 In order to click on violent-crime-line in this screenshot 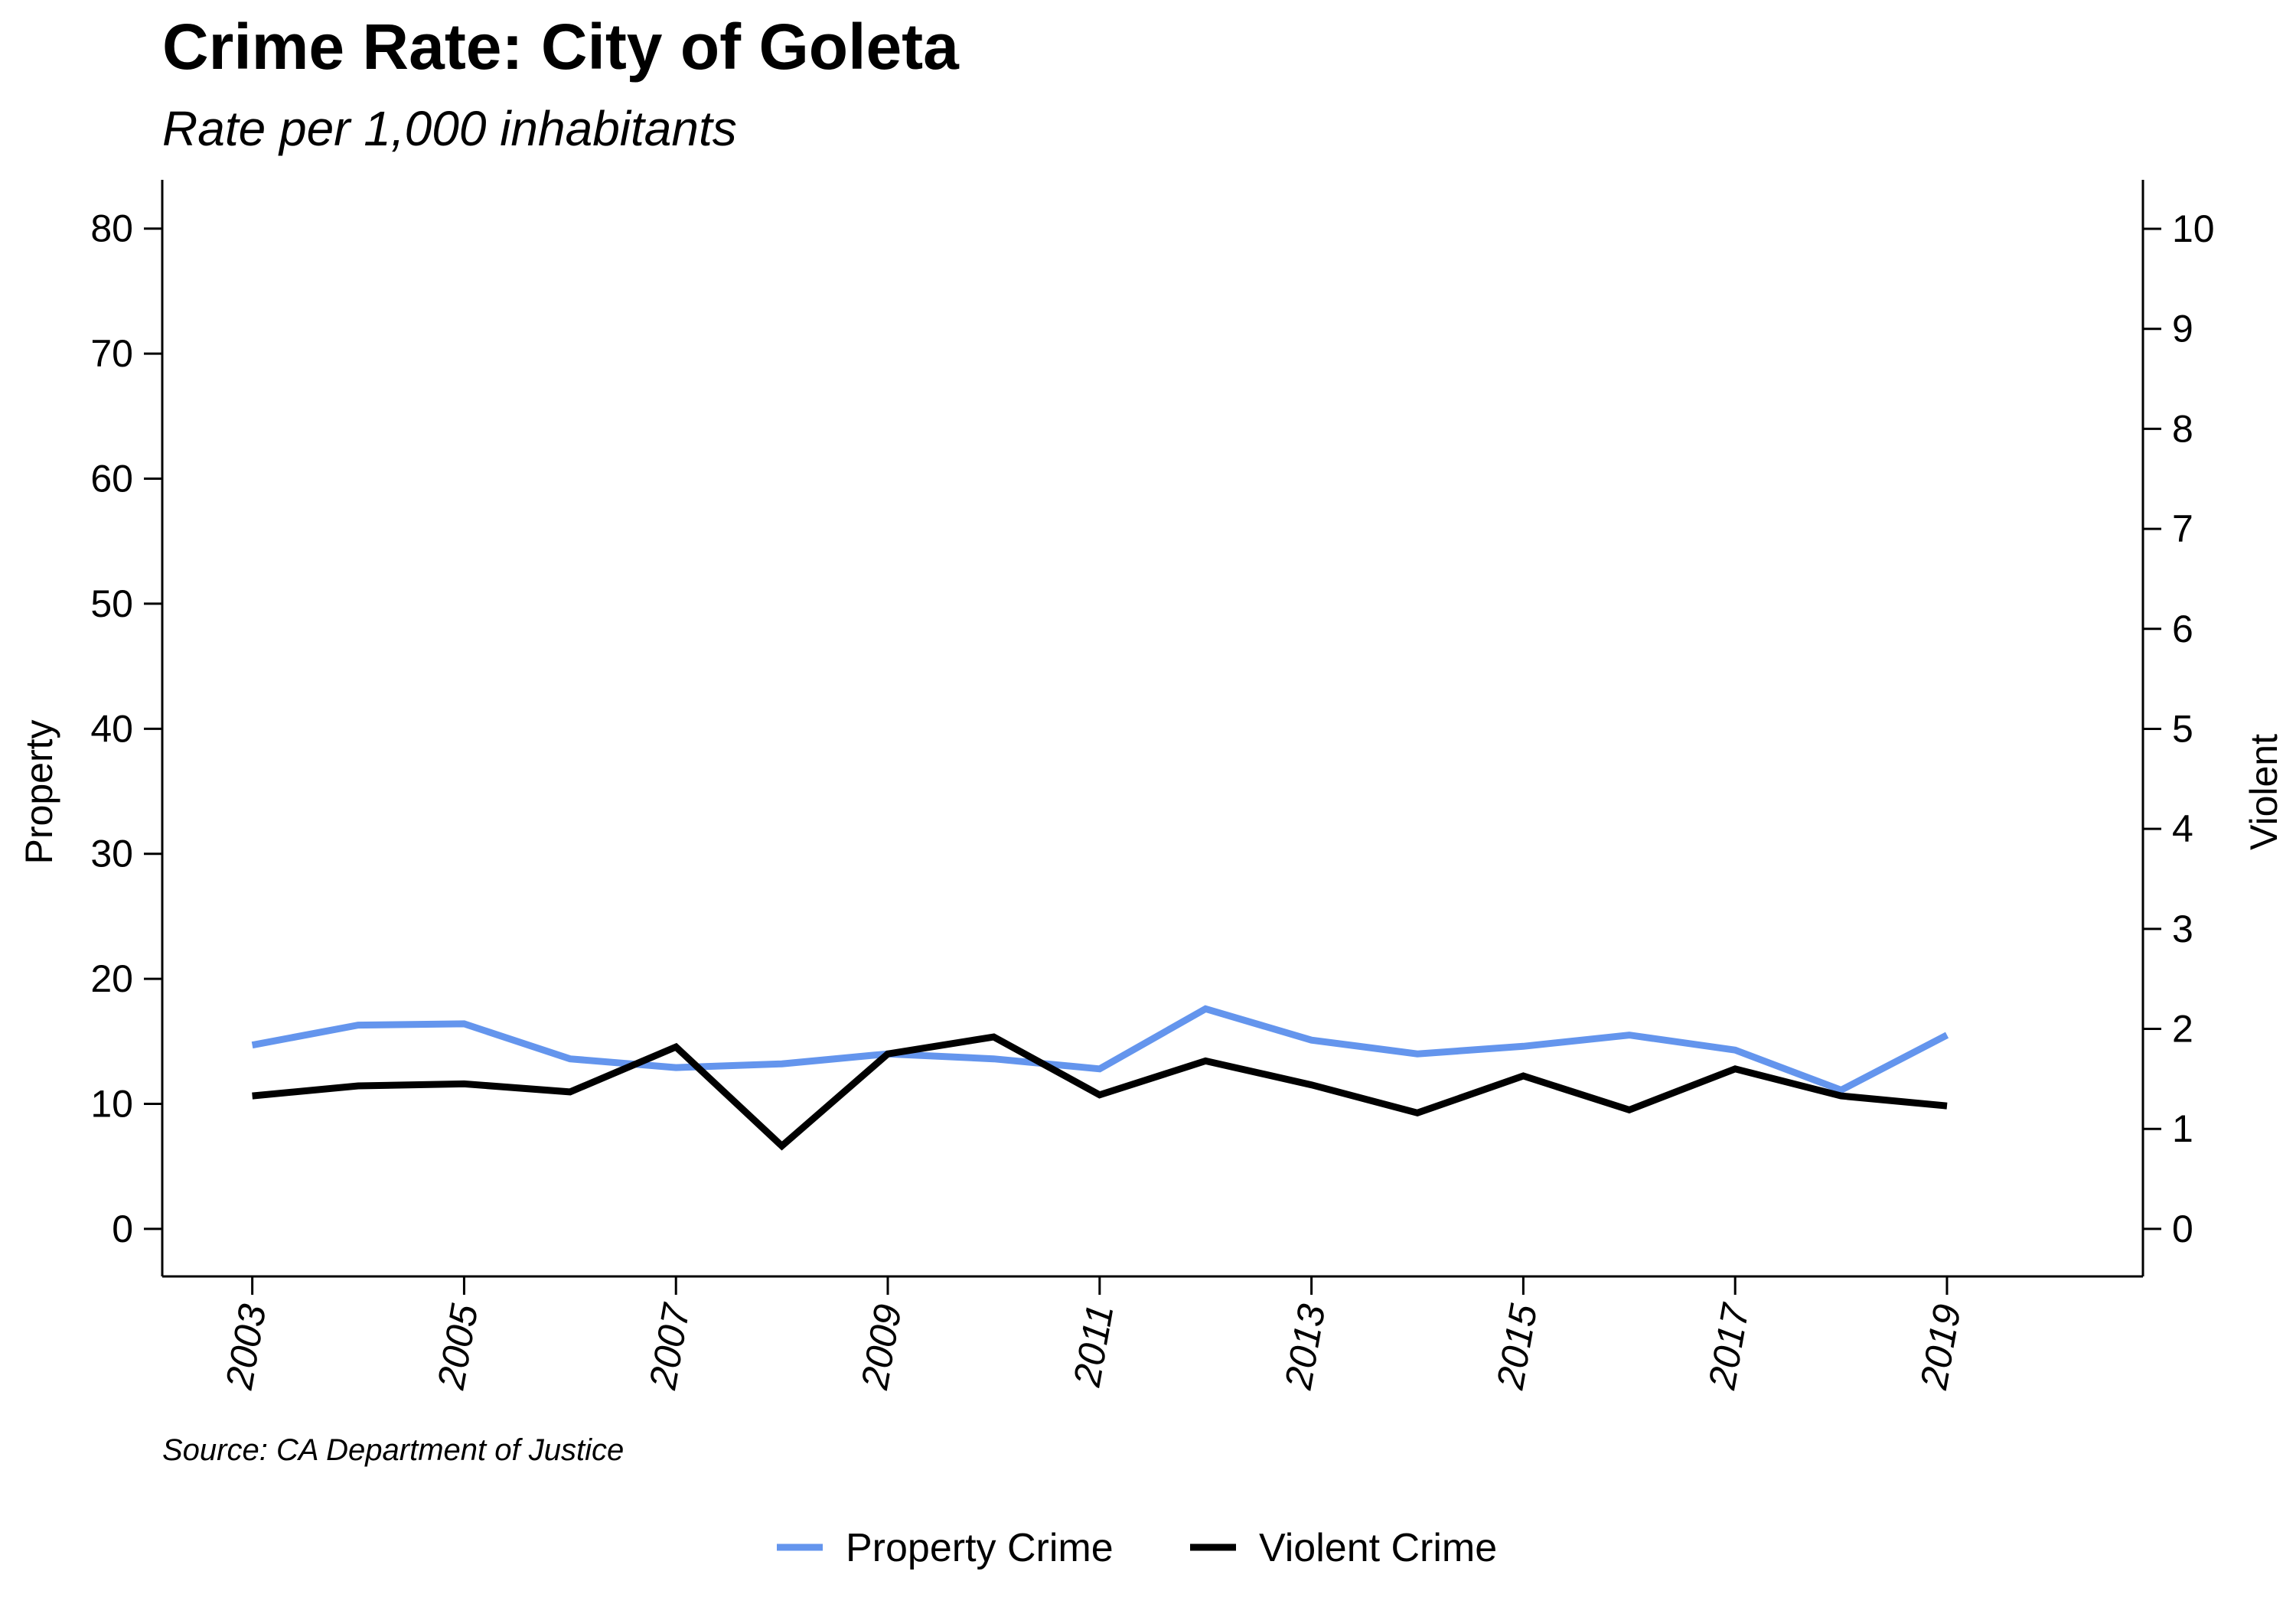, I will do `click(1100, 1092)`.